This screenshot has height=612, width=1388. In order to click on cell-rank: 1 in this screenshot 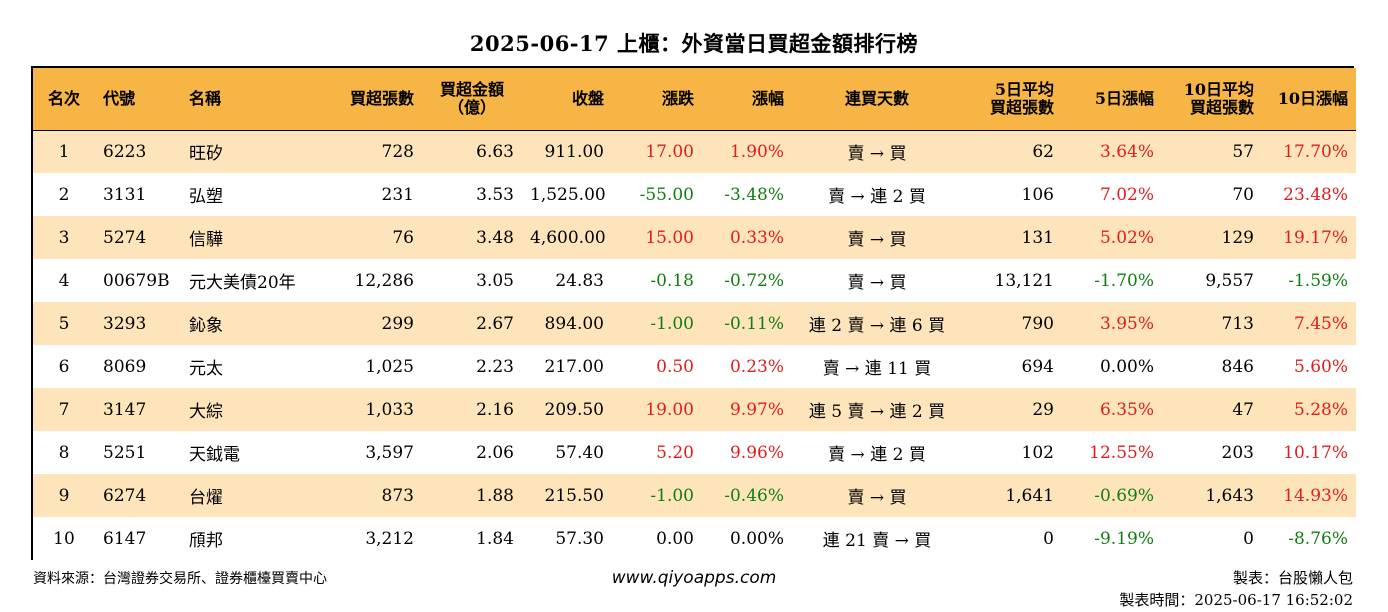, I will do `click(64, 151)`.